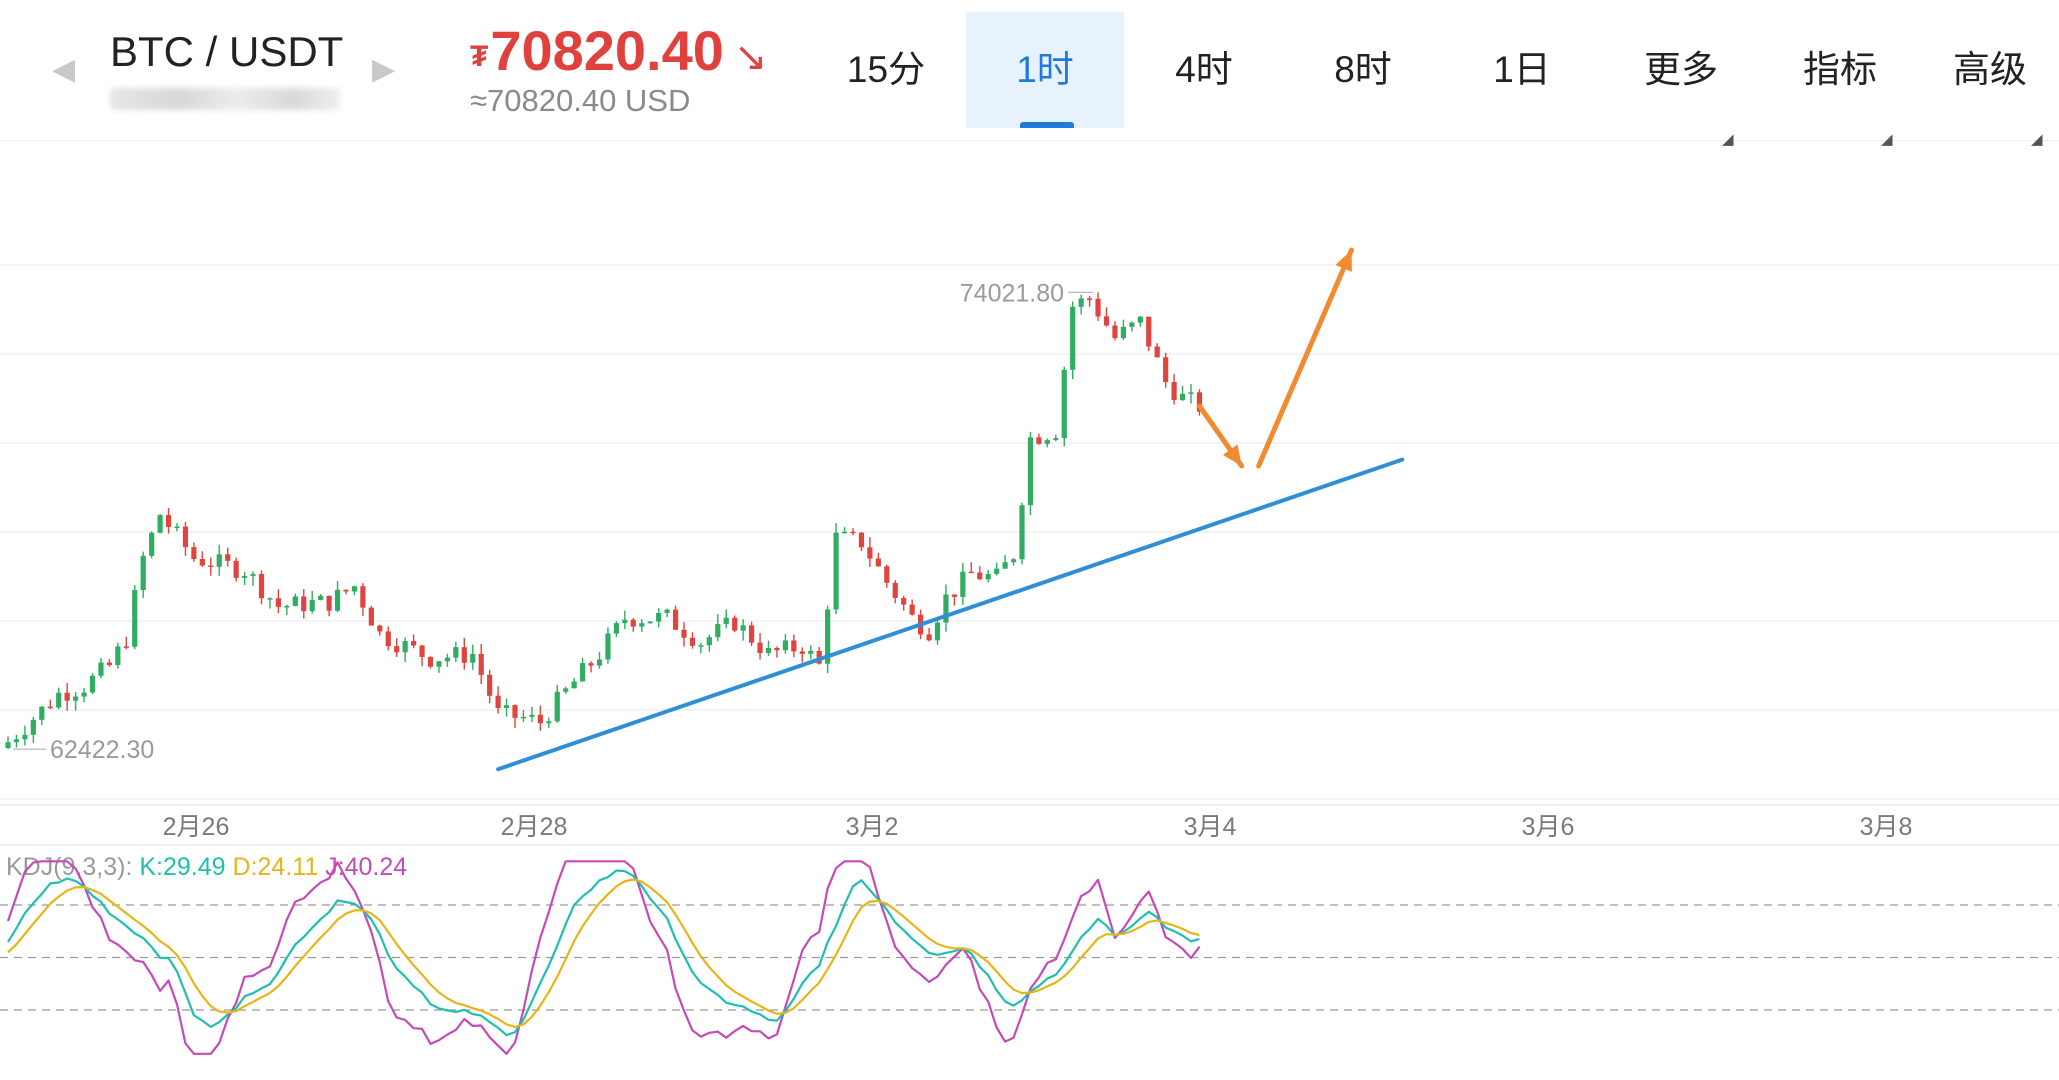  Describe the element at coordinates (1232, 455) in the screenshot. I see `projection-arrowhead` at that location.